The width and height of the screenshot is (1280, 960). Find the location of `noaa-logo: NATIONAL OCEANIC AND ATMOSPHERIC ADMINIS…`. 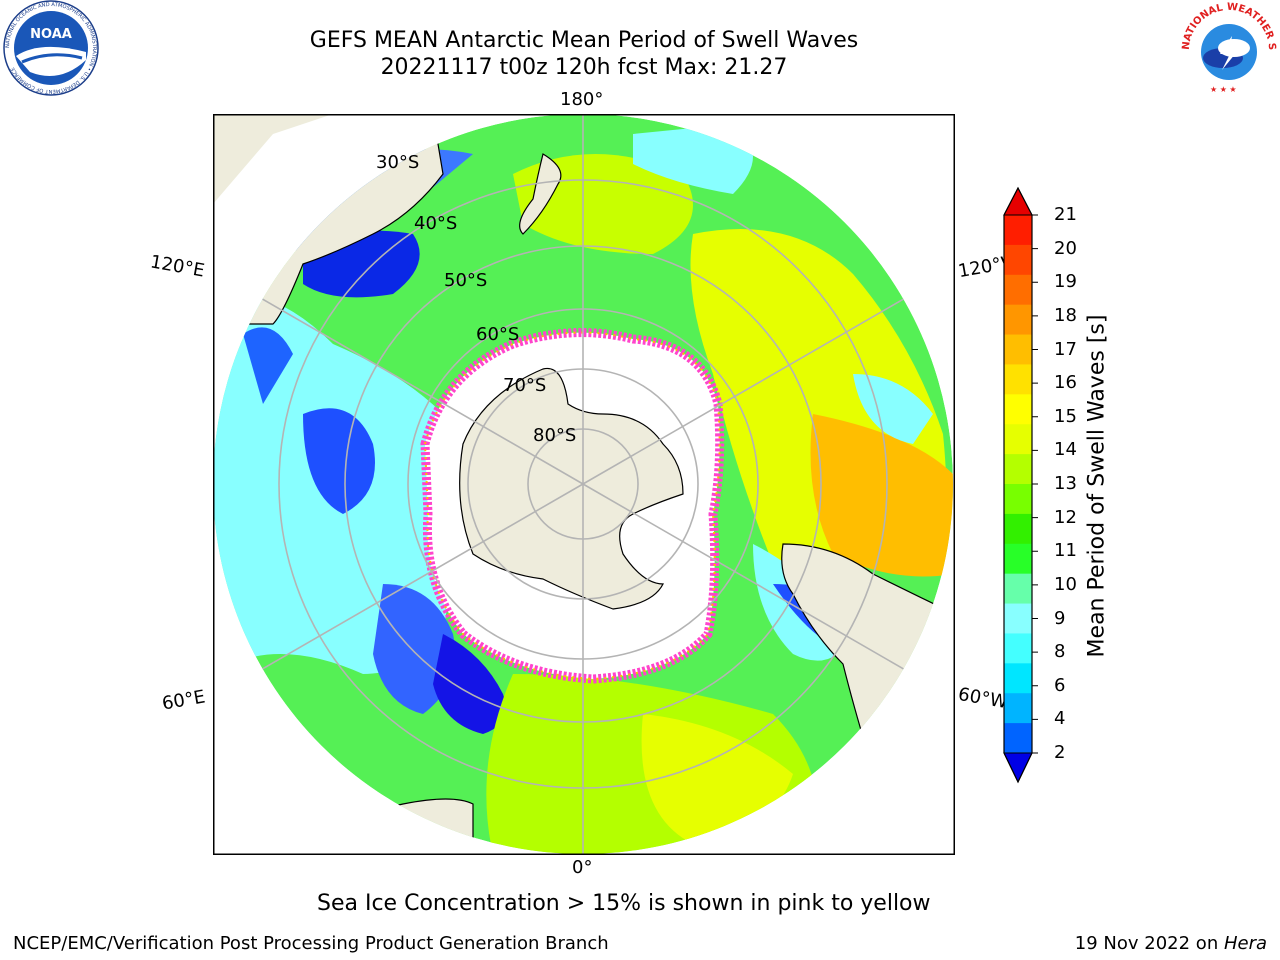

noaa-logo: NATIONAL OCEANIC AND ATMOSPHERIC ADMINIS… is located at coordinates (51, 48).